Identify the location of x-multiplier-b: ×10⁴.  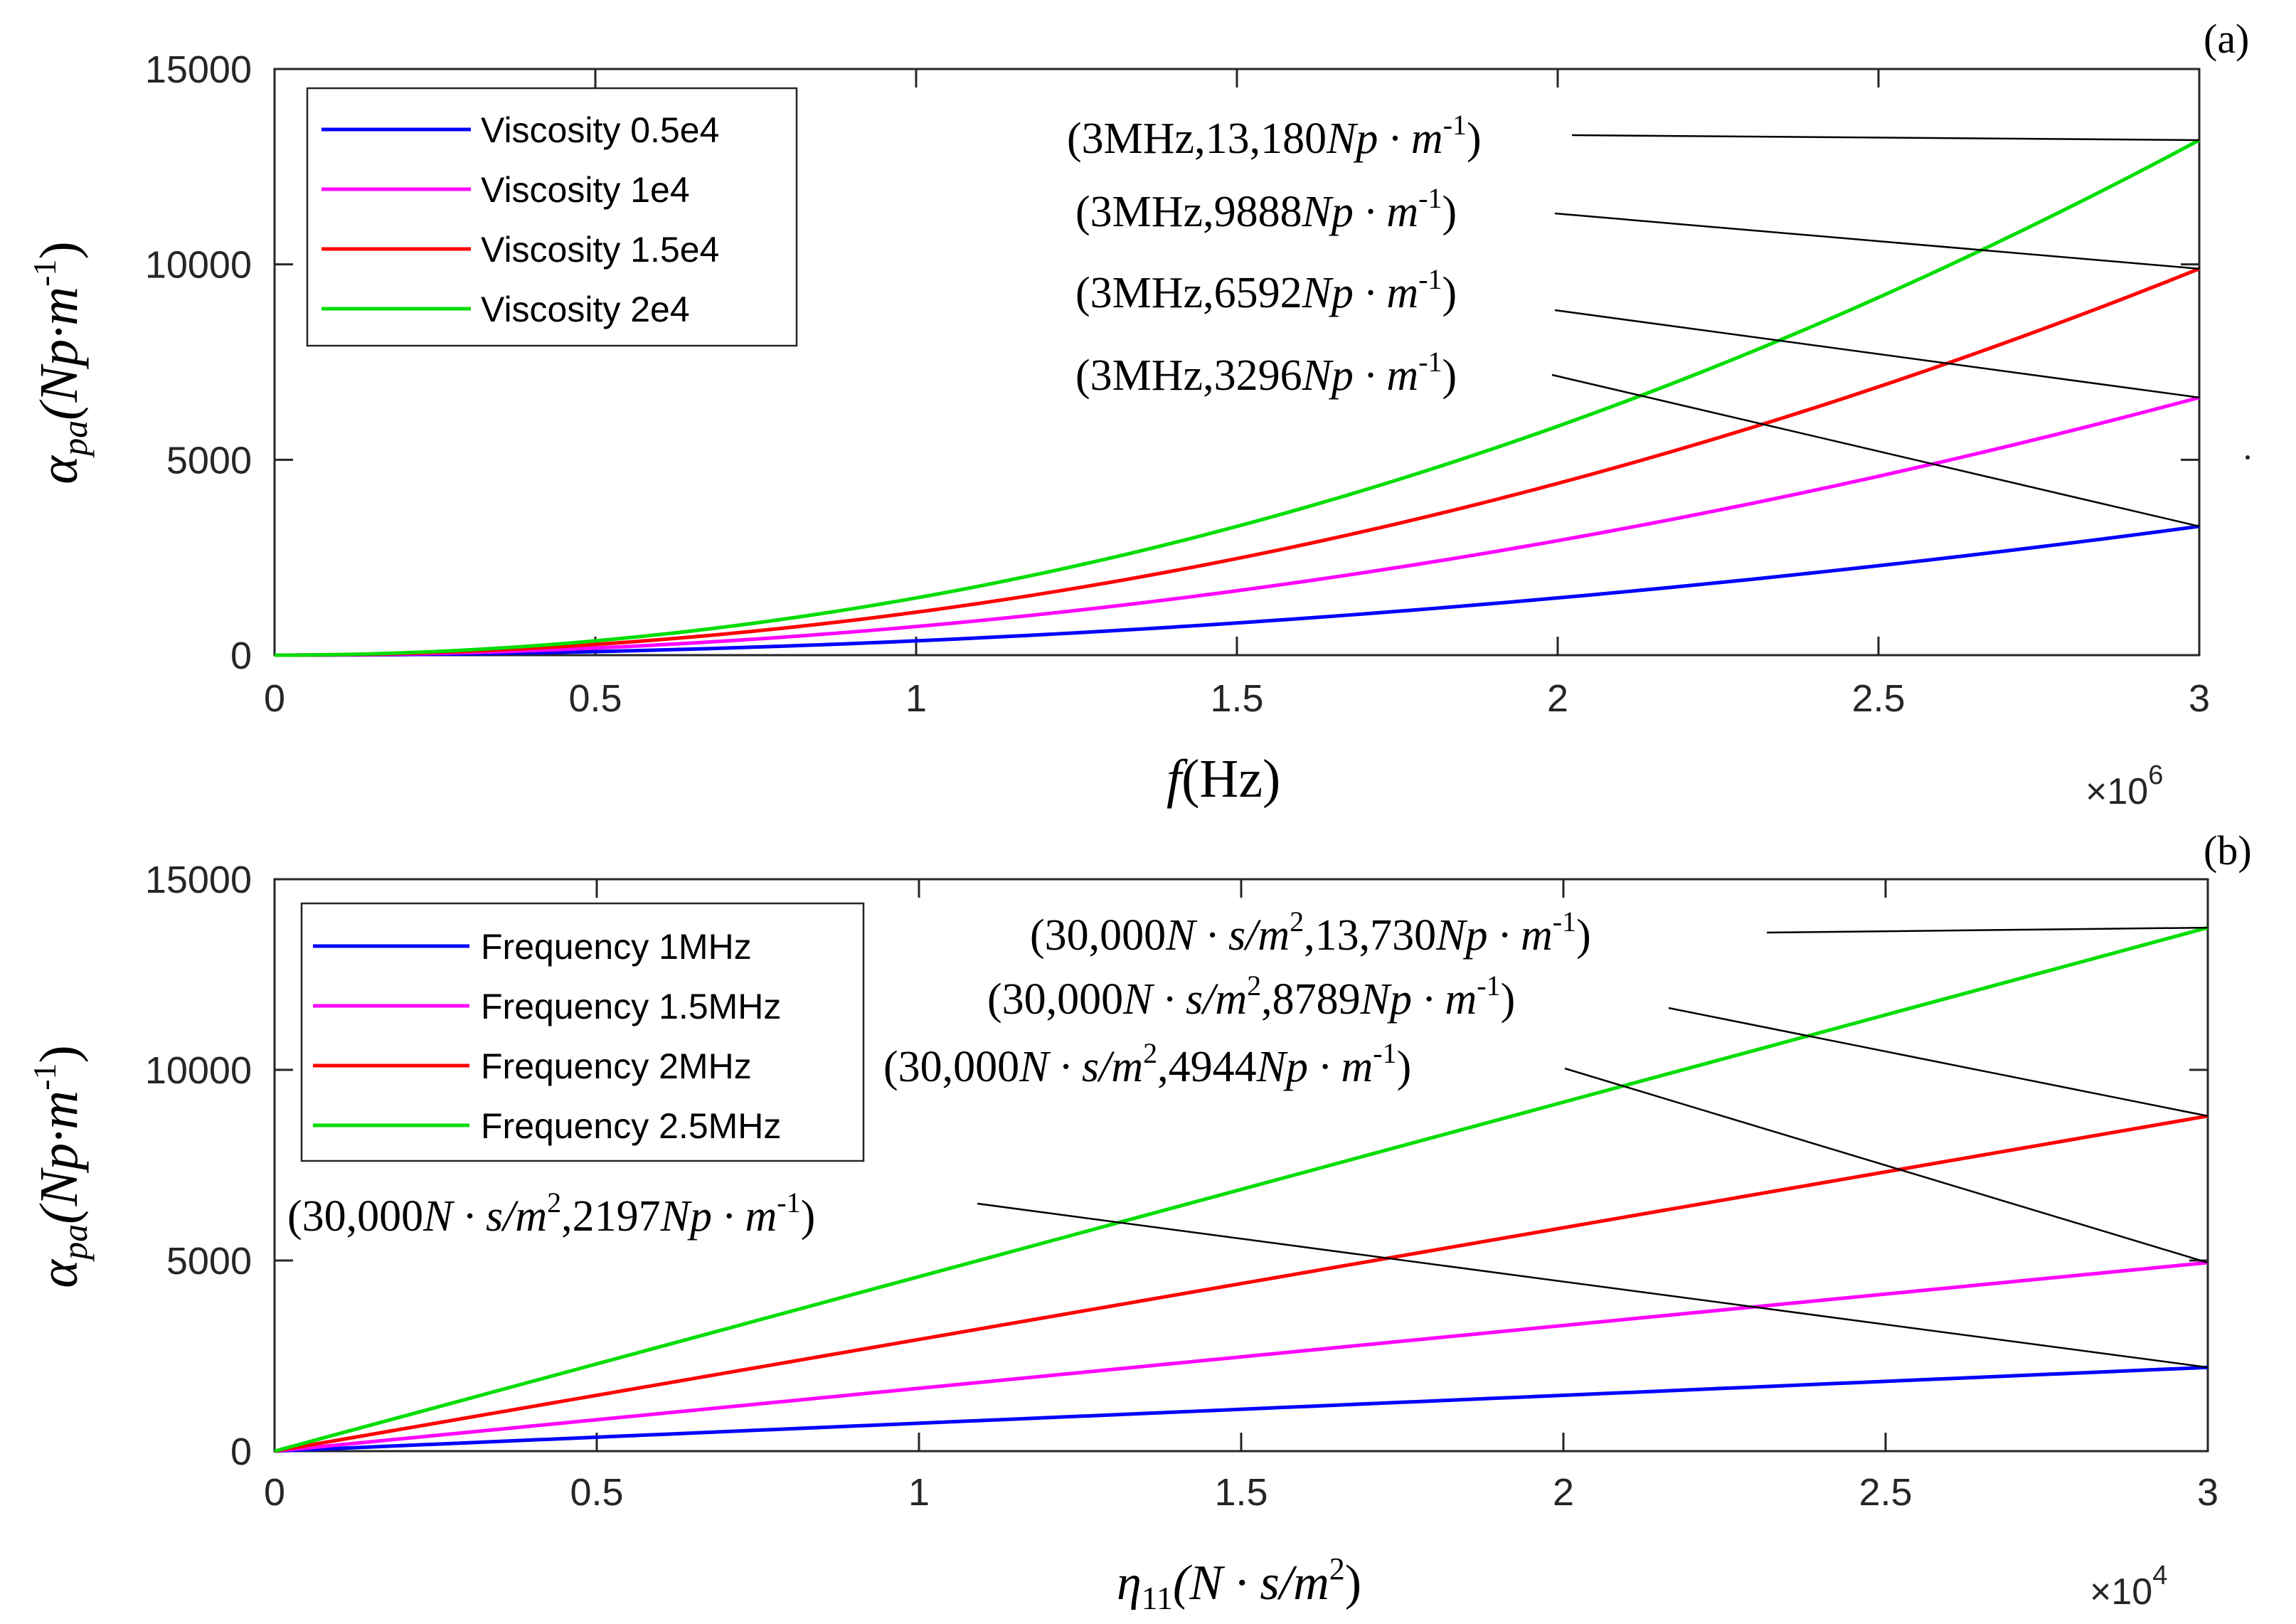
(2128, 1587).